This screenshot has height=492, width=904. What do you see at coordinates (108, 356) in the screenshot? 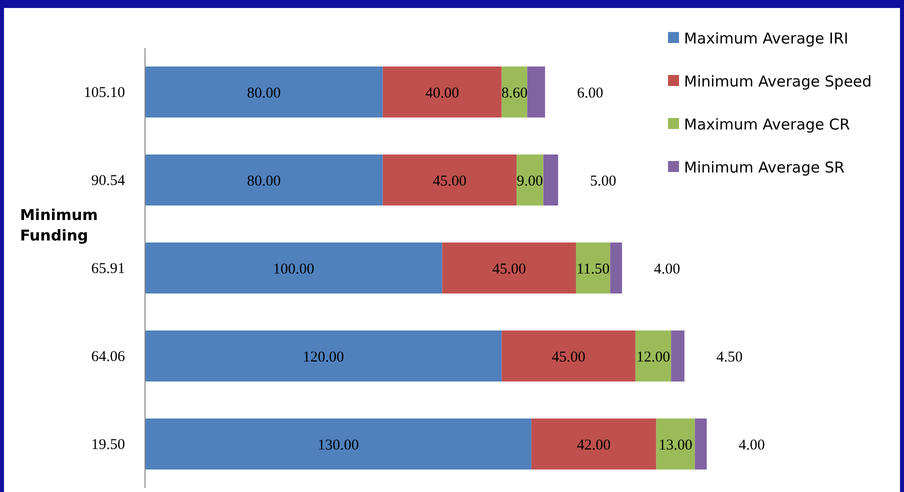
I see `y-tick-label: 64.06` at bounding box center [108, 356].